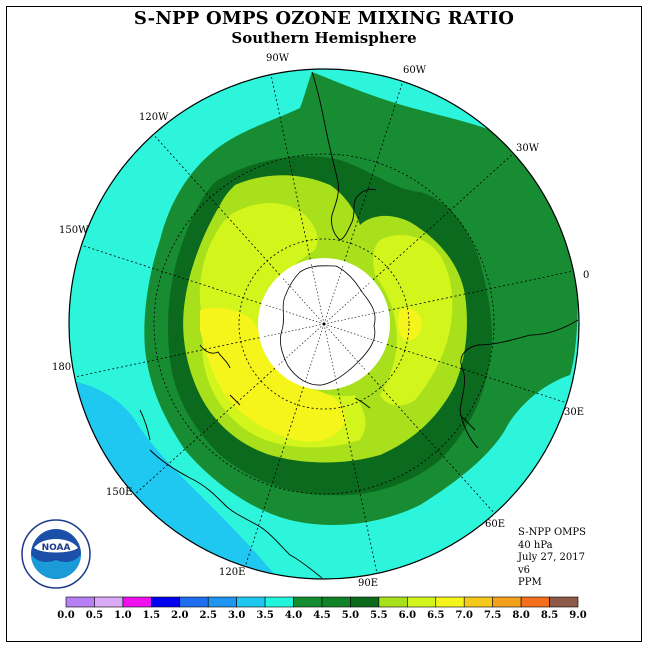 Image resolution: width=648 pixels, height=648 pixels. What do you see at coordinates (535, 545) in the screenshot?
I see `info-pressure: 40 hPa` at bounding box center [535, 545].